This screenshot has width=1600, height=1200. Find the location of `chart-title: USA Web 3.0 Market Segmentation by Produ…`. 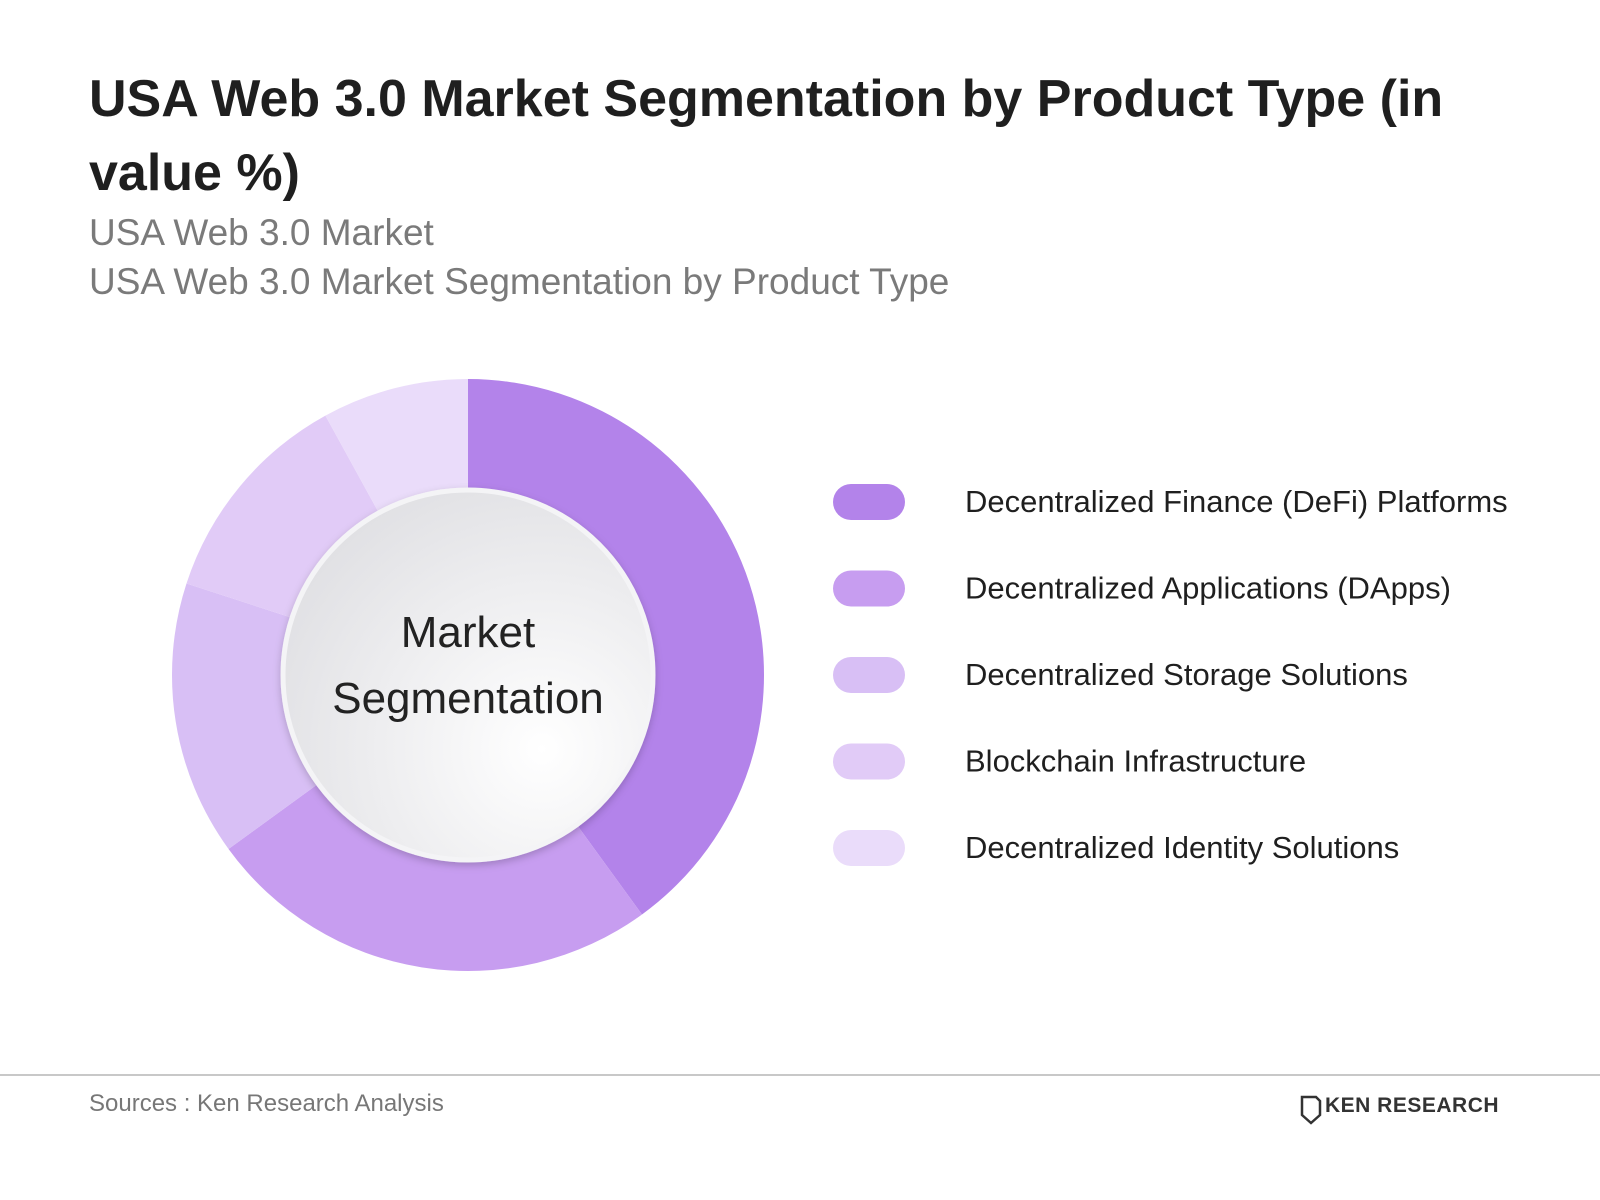

chart-title: USA Web 3.0 Market Segmentation by Produ… is located at coordinates (766, 136).